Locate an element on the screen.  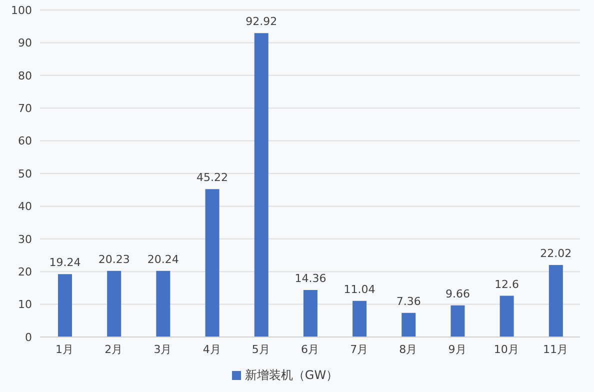
y-tick-label: 100 is located at coordinates (21, 10).